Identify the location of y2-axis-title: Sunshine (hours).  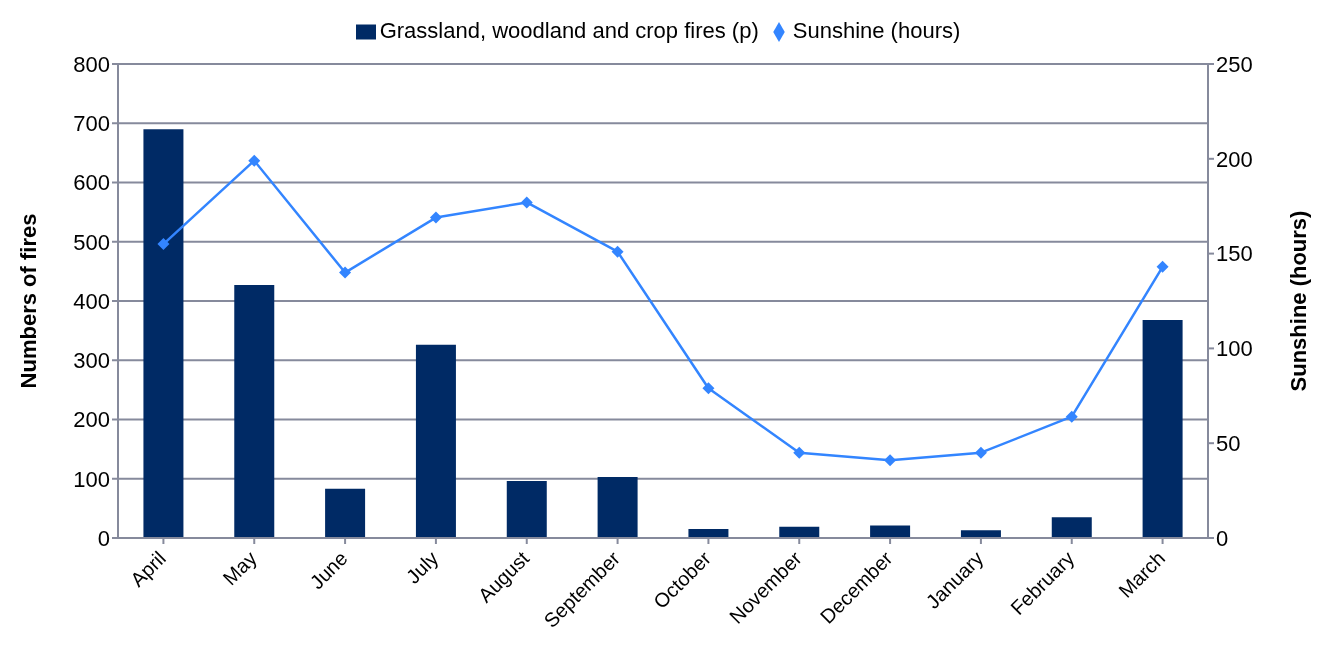
(1298, 301).